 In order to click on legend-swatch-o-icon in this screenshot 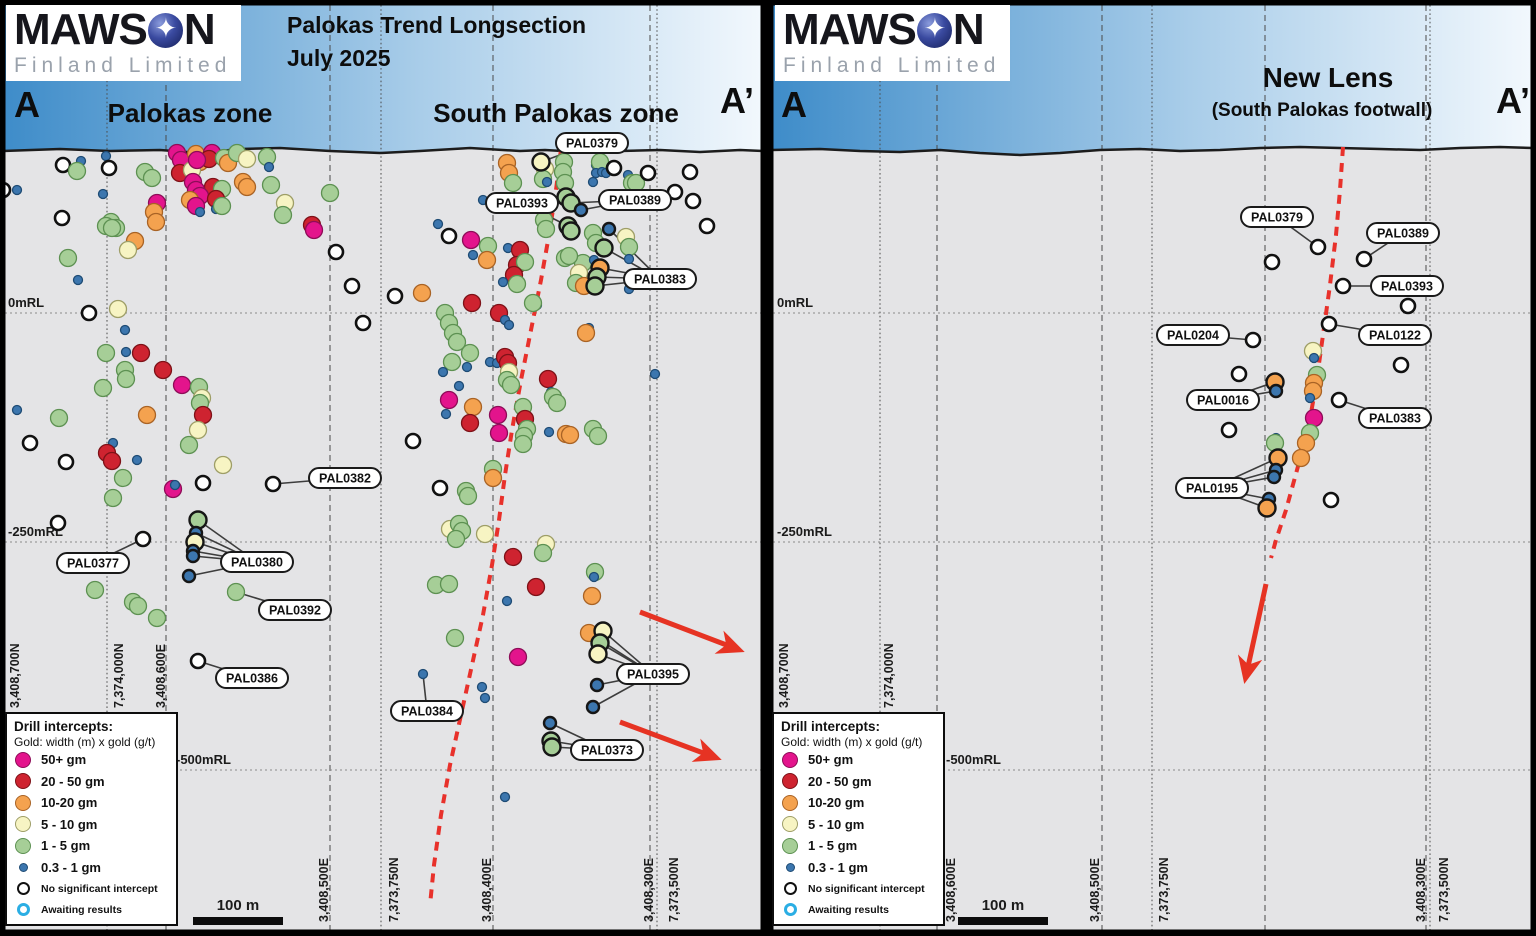, I will do `click(23, 802)`.